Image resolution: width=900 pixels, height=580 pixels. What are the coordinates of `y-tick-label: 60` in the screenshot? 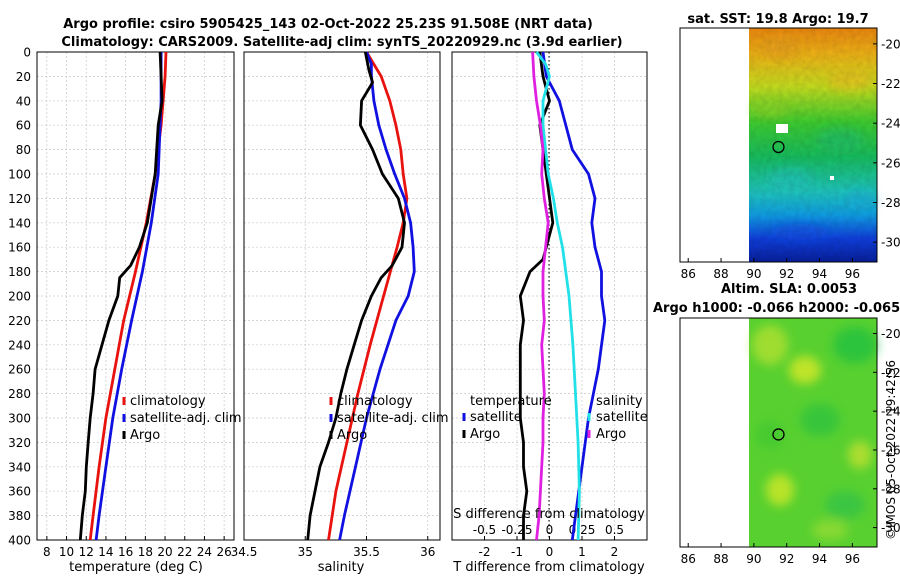 It's located at (23, 126).